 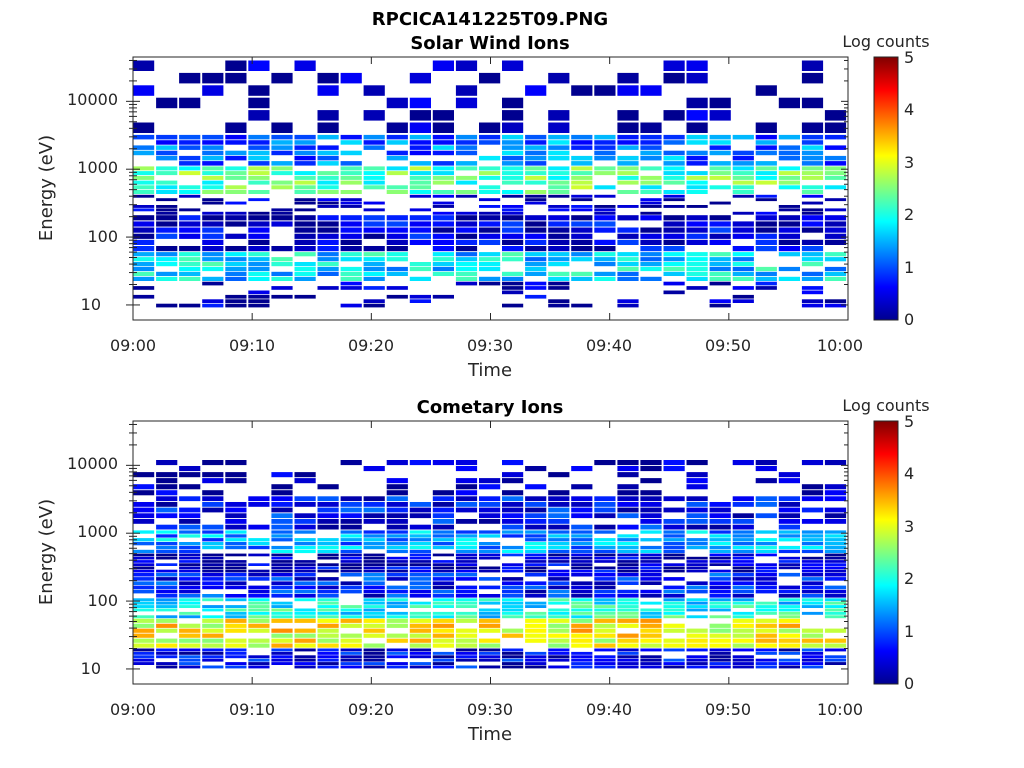 What do you see at coordinates (728, 709) in the screenshot?
I see `x-tick-label: 09:50` at bounding box center [728, 709].